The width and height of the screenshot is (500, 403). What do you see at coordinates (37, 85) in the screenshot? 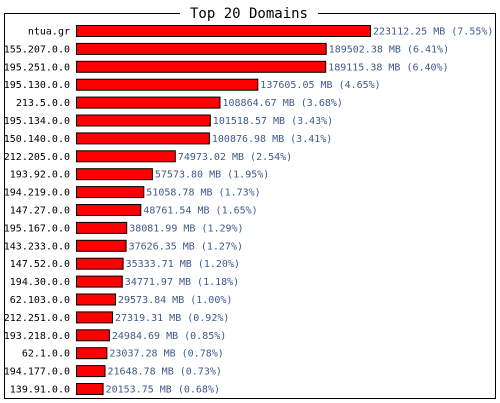
I see `category-label: 195.130.0.0` at bounding box center [37, 85].